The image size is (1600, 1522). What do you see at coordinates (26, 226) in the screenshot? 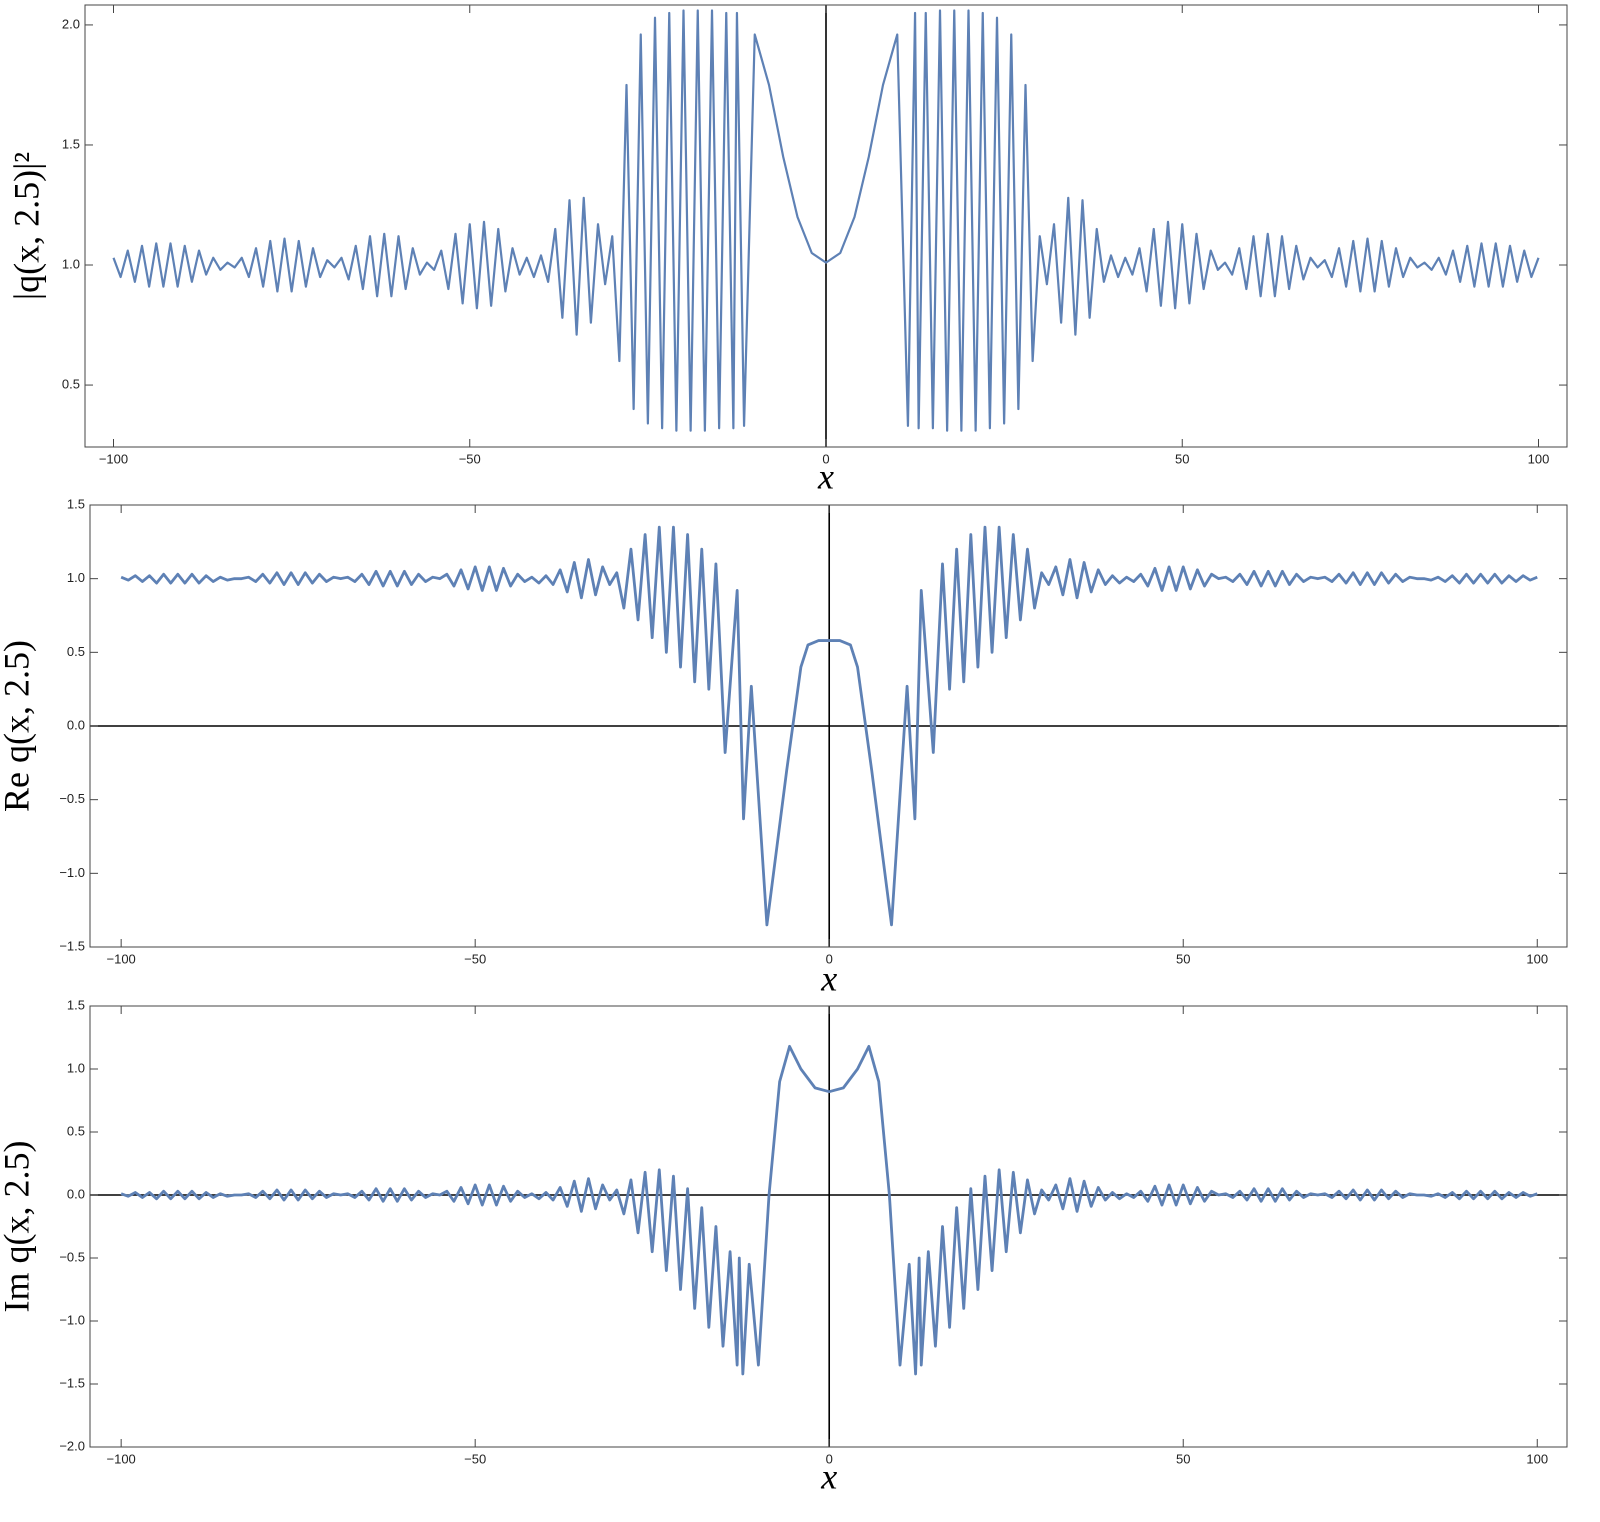
I see `y-axis-title: |q(x, 2.5)|²` at bounding box center [26, 226].